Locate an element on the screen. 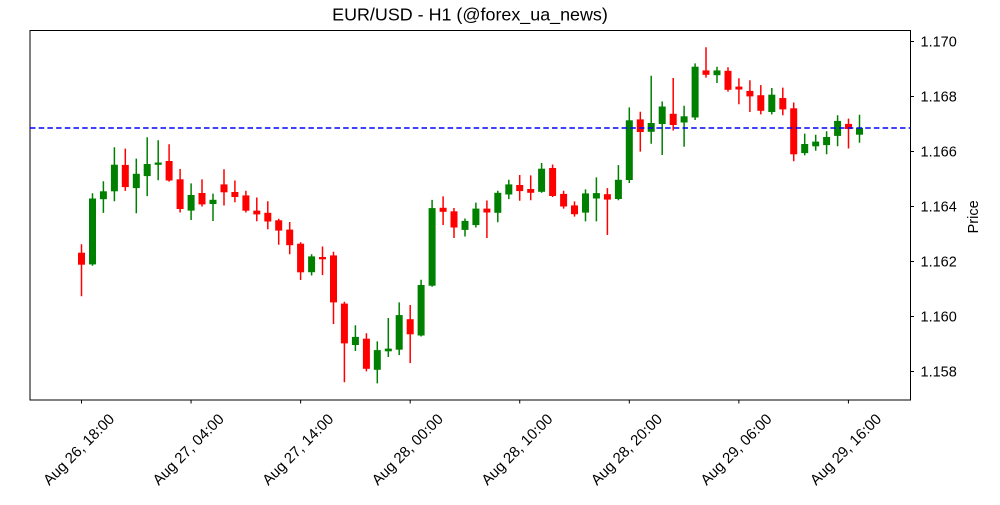  svg-text: 1.162 is located at coordinates (939, 263).